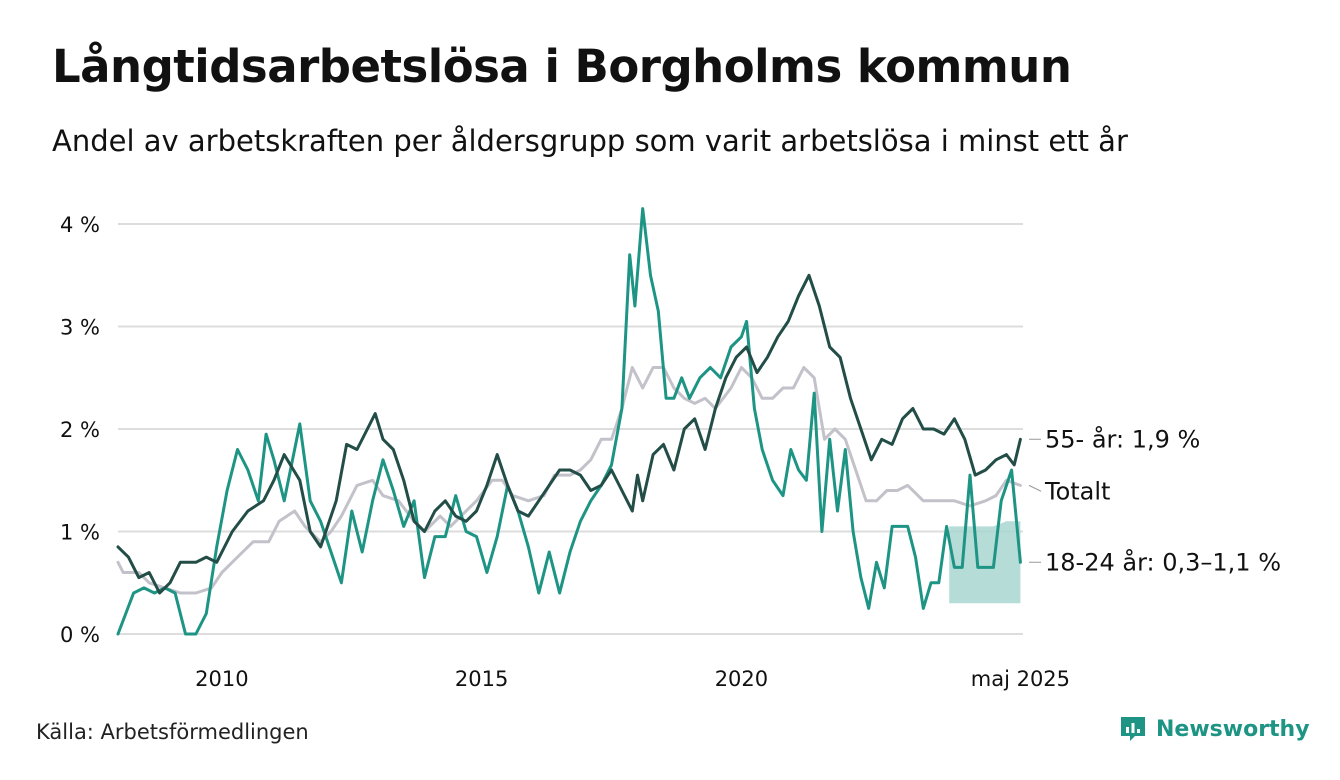 The image size is (1340, 780). I want to click on end-label: 18-24 år: 0,3–1,1 %, so click(1163, 561).